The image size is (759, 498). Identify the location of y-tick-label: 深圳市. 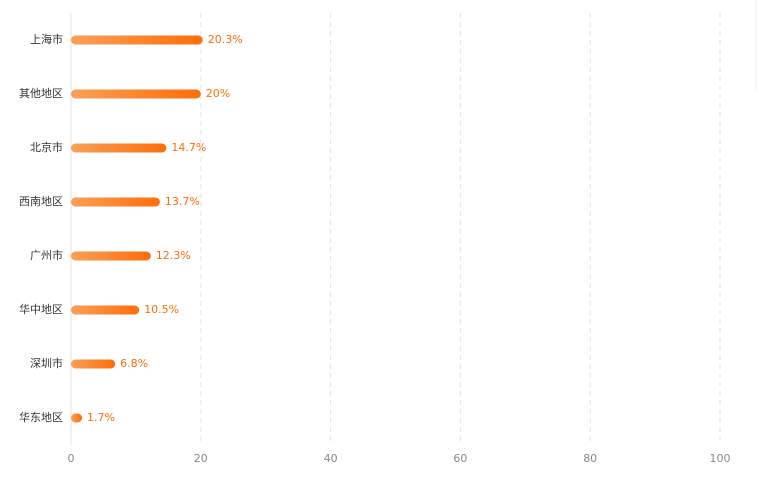
(46, 363).